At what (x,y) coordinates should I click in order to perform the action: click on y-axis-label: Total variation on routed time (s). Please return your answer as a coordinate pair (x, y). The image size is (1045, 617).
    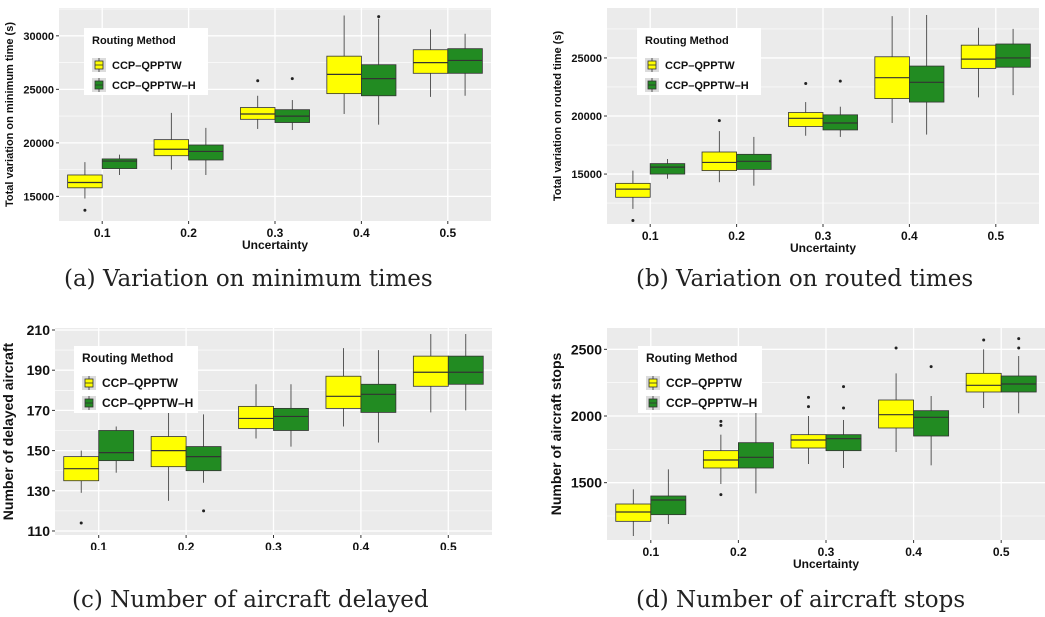
    Looking at the image, I should click on (558, 116).